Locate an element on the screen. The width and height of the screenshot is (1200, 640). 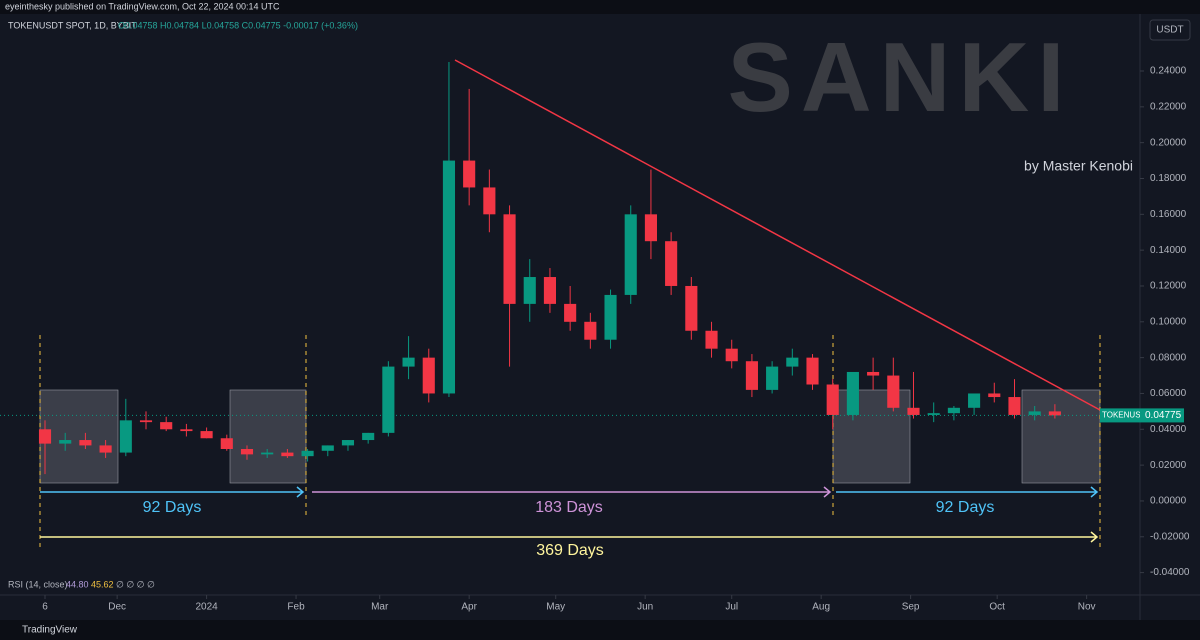
y-tick-label: 0.18000 is located at coordinates (1168, 178).